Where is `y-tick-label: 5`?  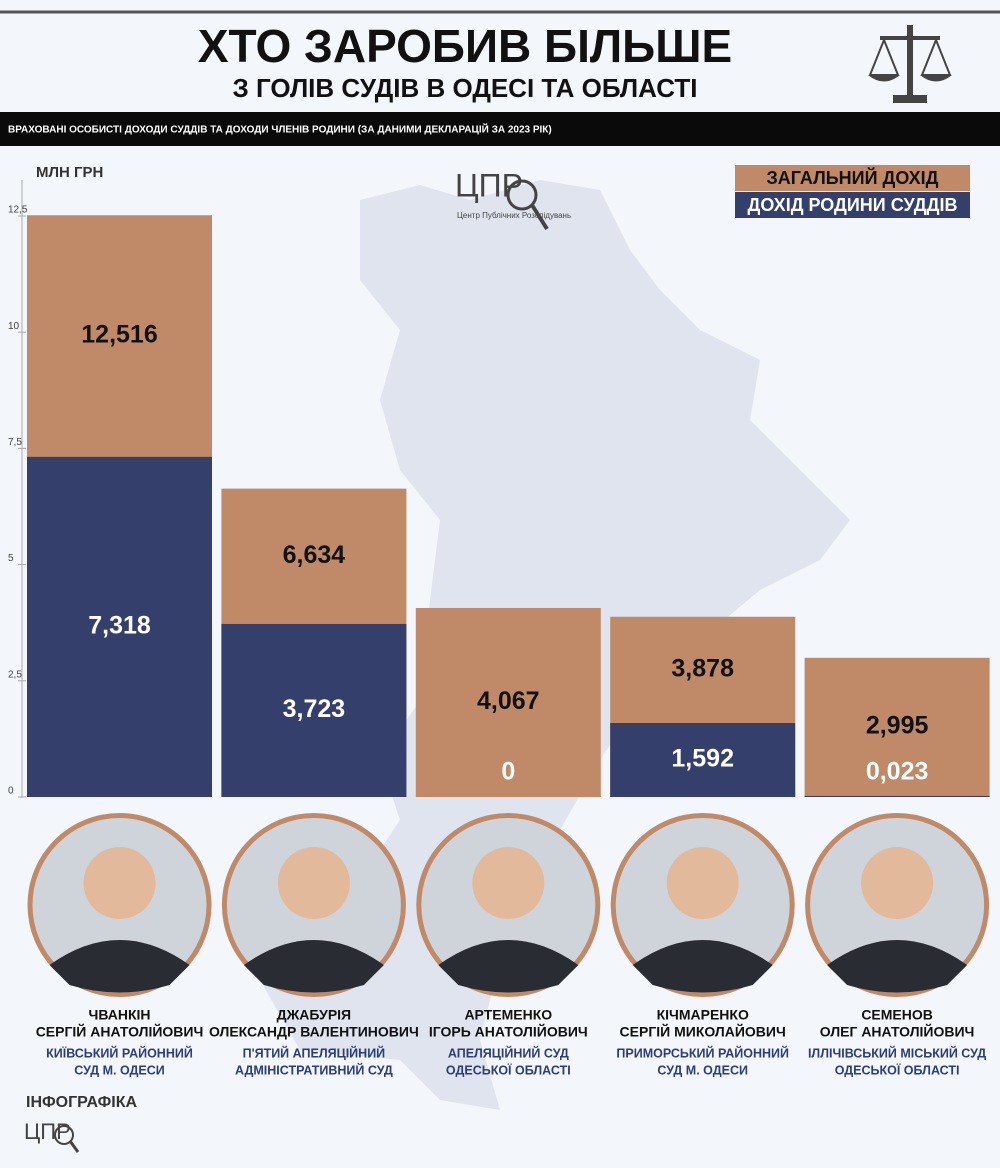
y-tick-label: 5 is located at coordinates (11, 558).